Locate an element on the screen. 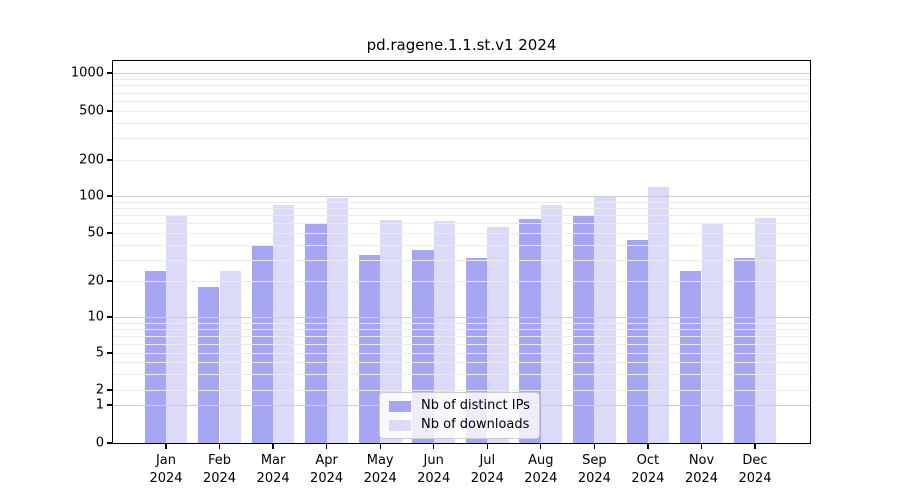 The width and height of the screenshot is (900, 500). y-tick-label: 20 is located at coordinates (95, 281).